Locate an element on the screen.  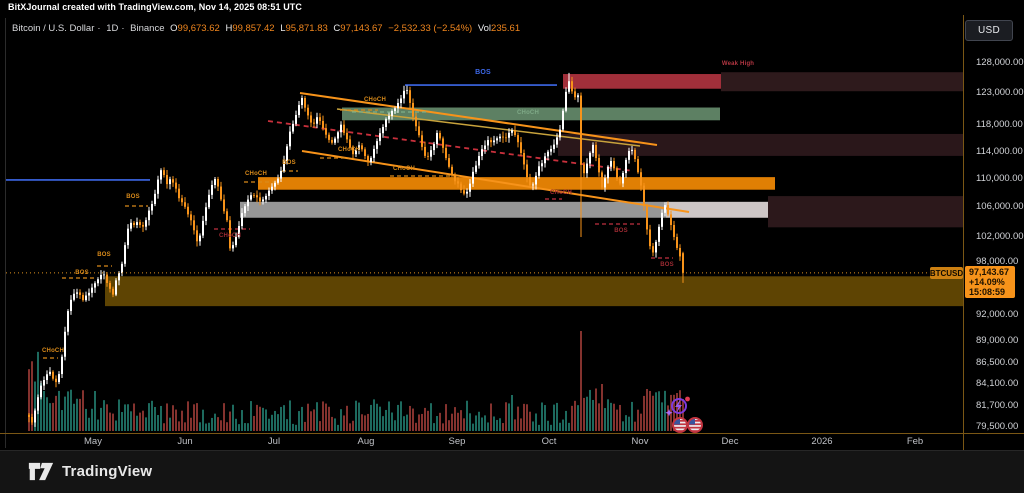
zone-supply-green is located at coordinates (531, 114).